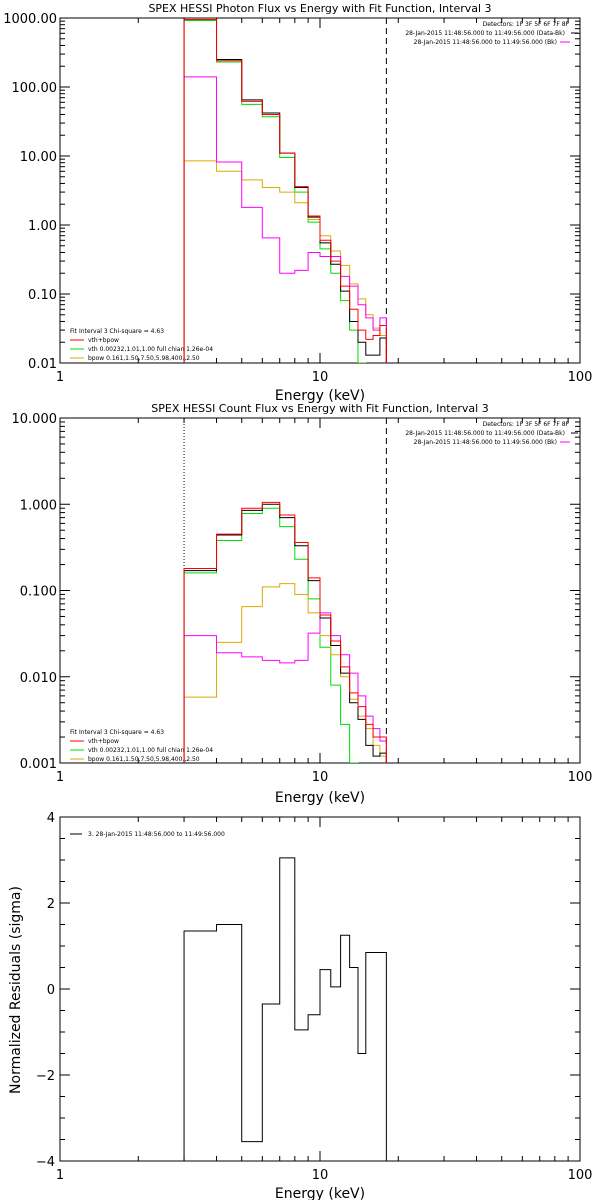  Describe the element at coordinates (38, 505) in the screenshot. I see `count-flux-y-tick-label: 1.000` at that location.